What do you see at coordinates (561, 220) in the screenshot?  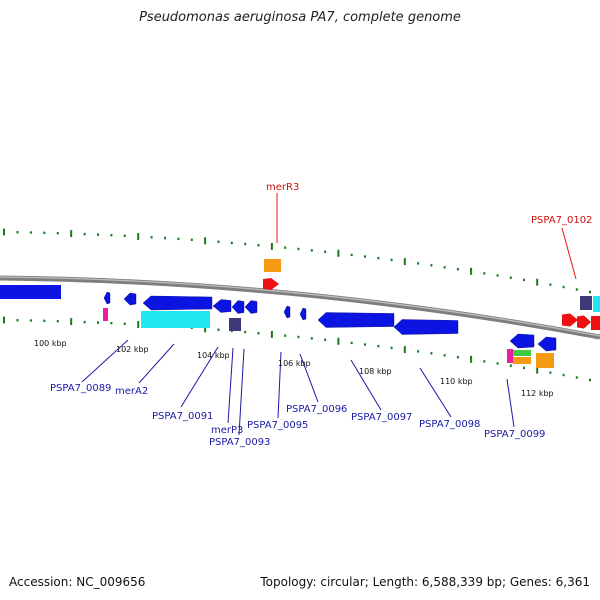 I see `gene-label-PSPA7_0102: PSPA7_0102` at bounding box center [561, 220].